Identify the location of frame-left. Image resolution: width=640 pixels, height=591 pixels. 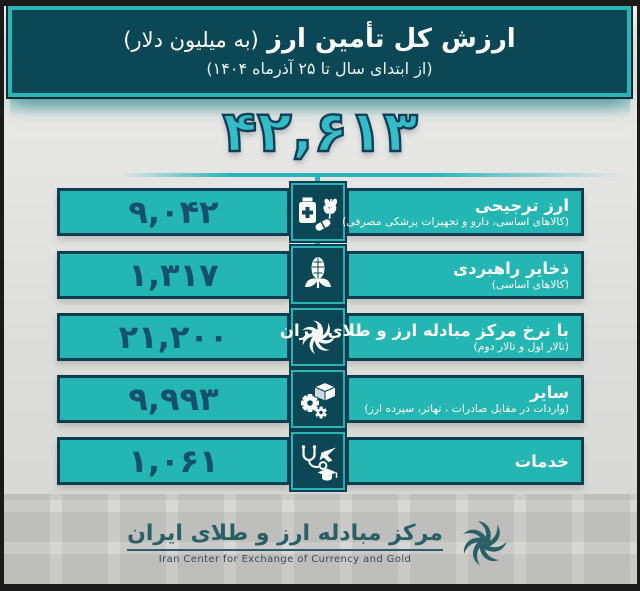
(2, 295).